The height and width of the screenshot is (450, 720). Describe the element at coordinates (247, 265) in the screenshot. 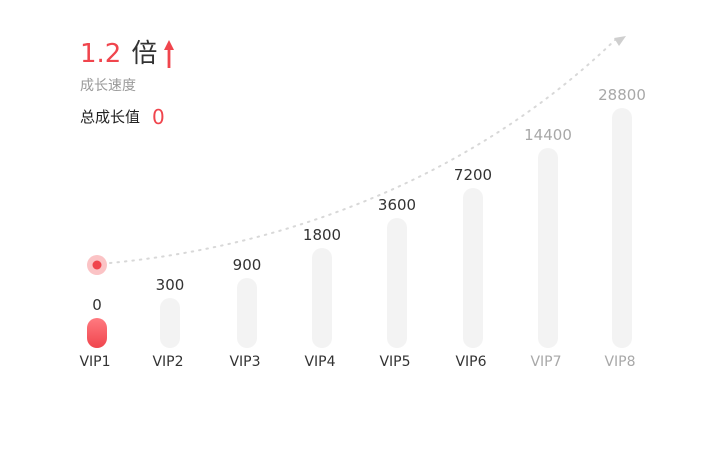

I see `value-label-vip3: 900` at that location.